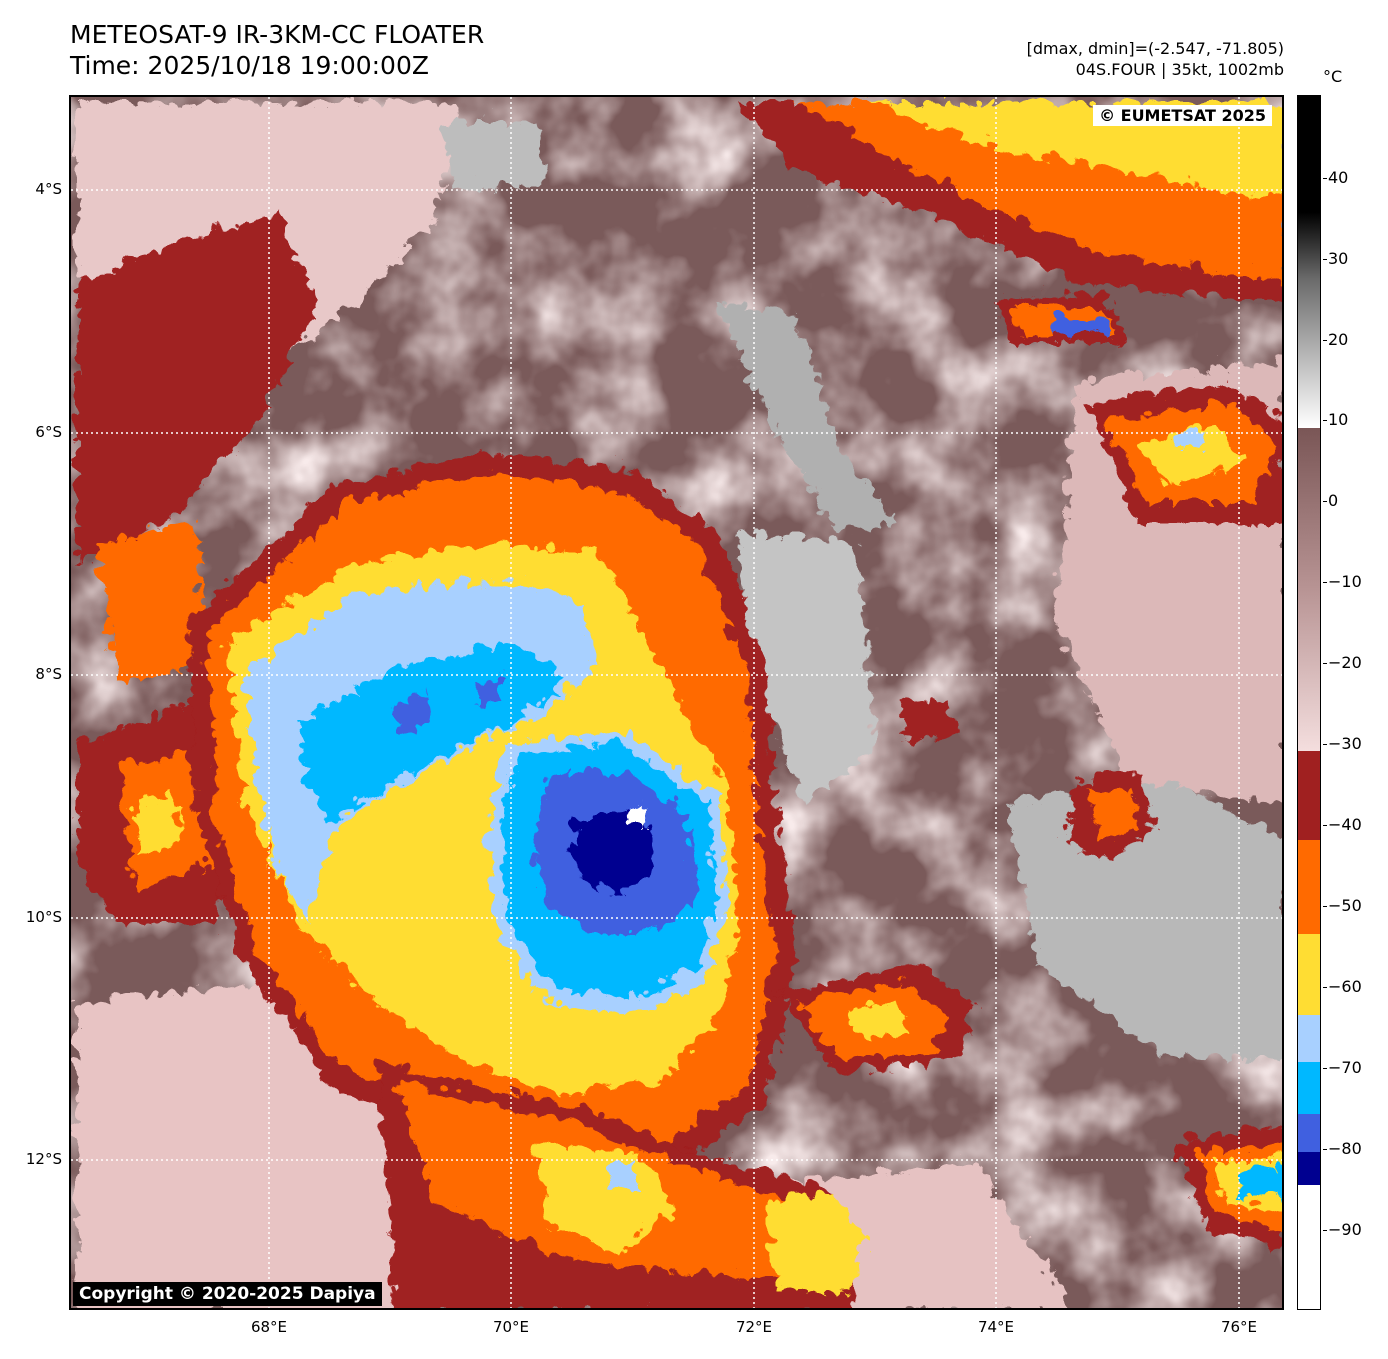 This screenshot has height=1359, width=1388. What do you see at coordinates (1338, 419) in the screenshot?
I see `colorbar-label-10: 10` at bounding box center [1338, 419].